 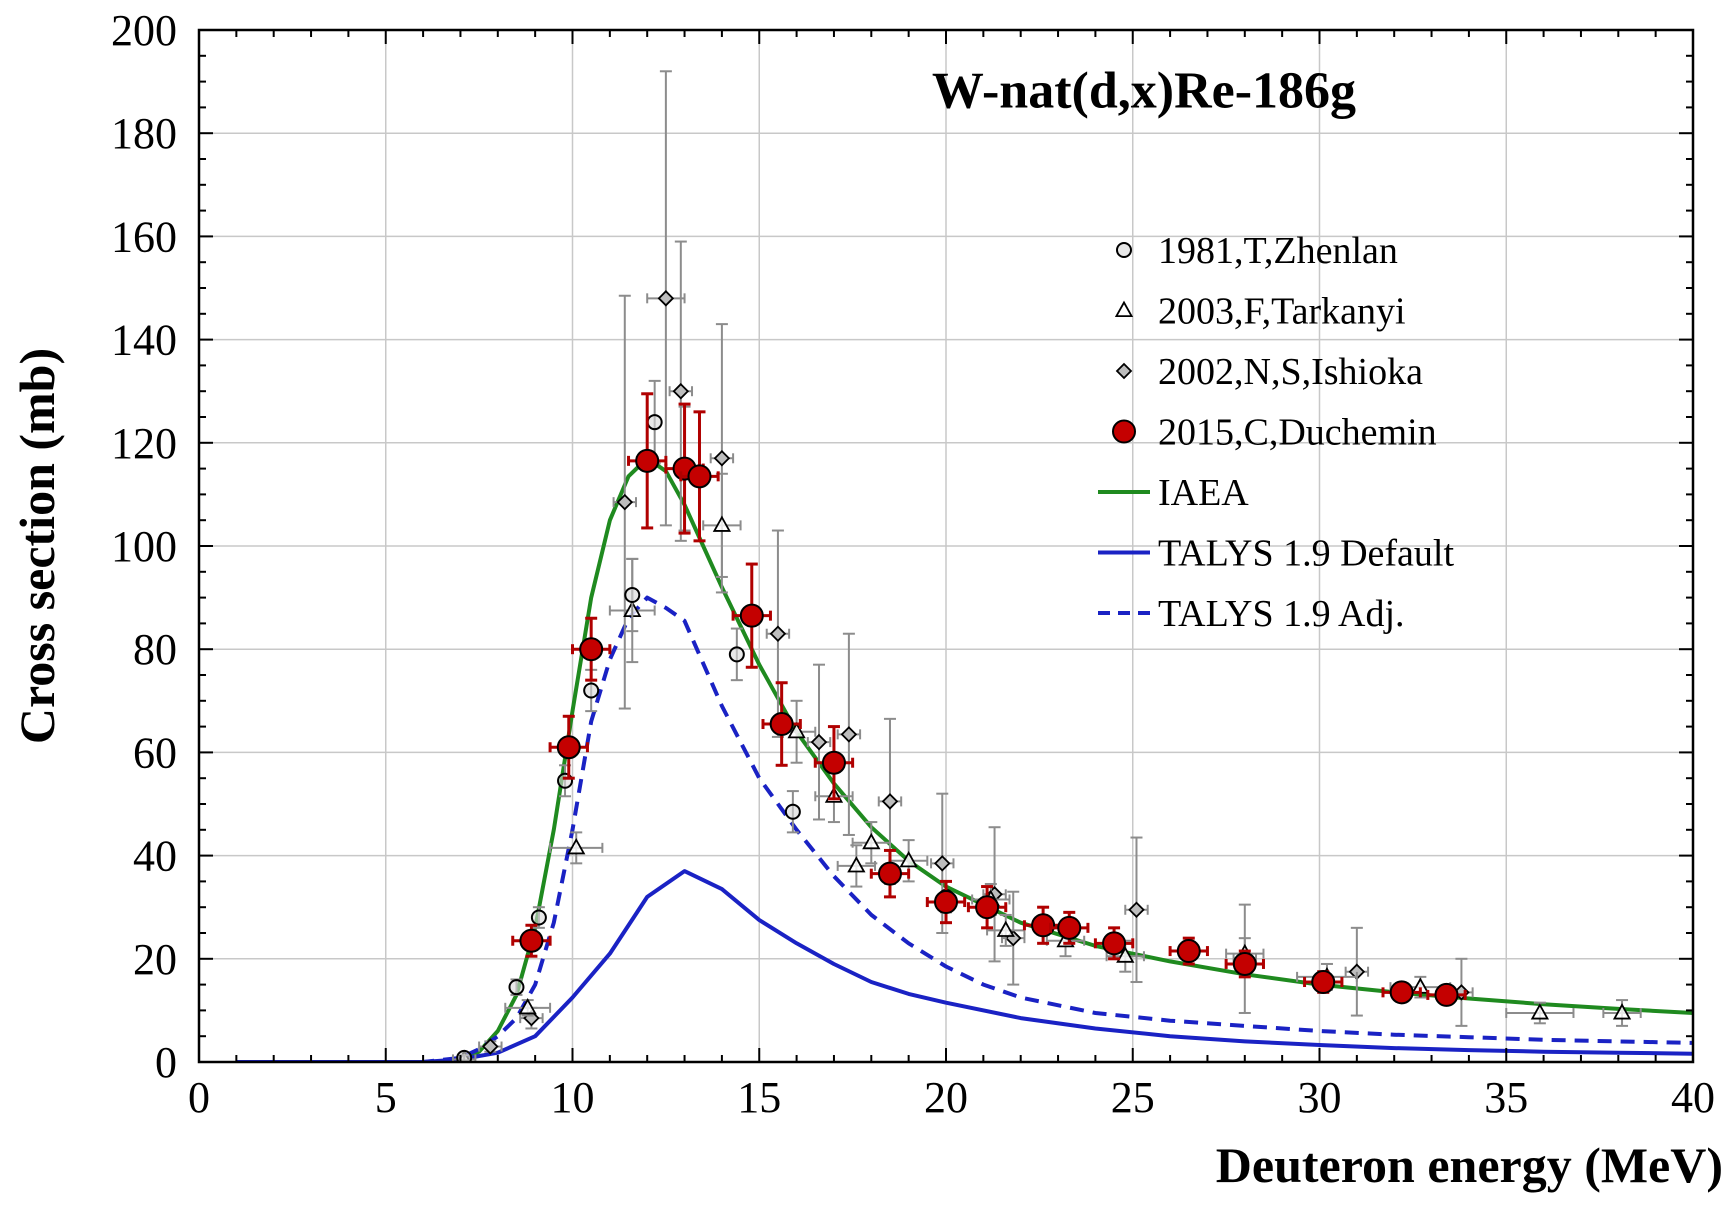 I want to click on y-tick-label: 180, so click(x=144, y=133).